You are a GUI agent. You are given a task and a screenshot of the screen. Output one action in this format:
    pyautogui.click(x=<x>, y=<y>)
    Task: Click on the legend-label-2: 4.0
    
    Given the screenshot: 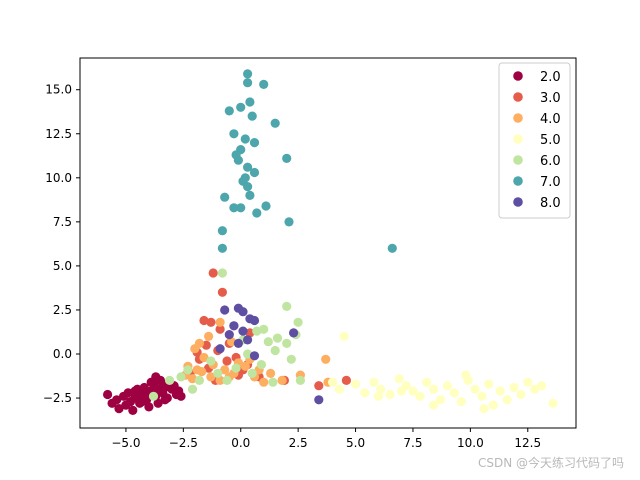 What is the action you would take?
    pyautogui.click(x=550, y=119)
    